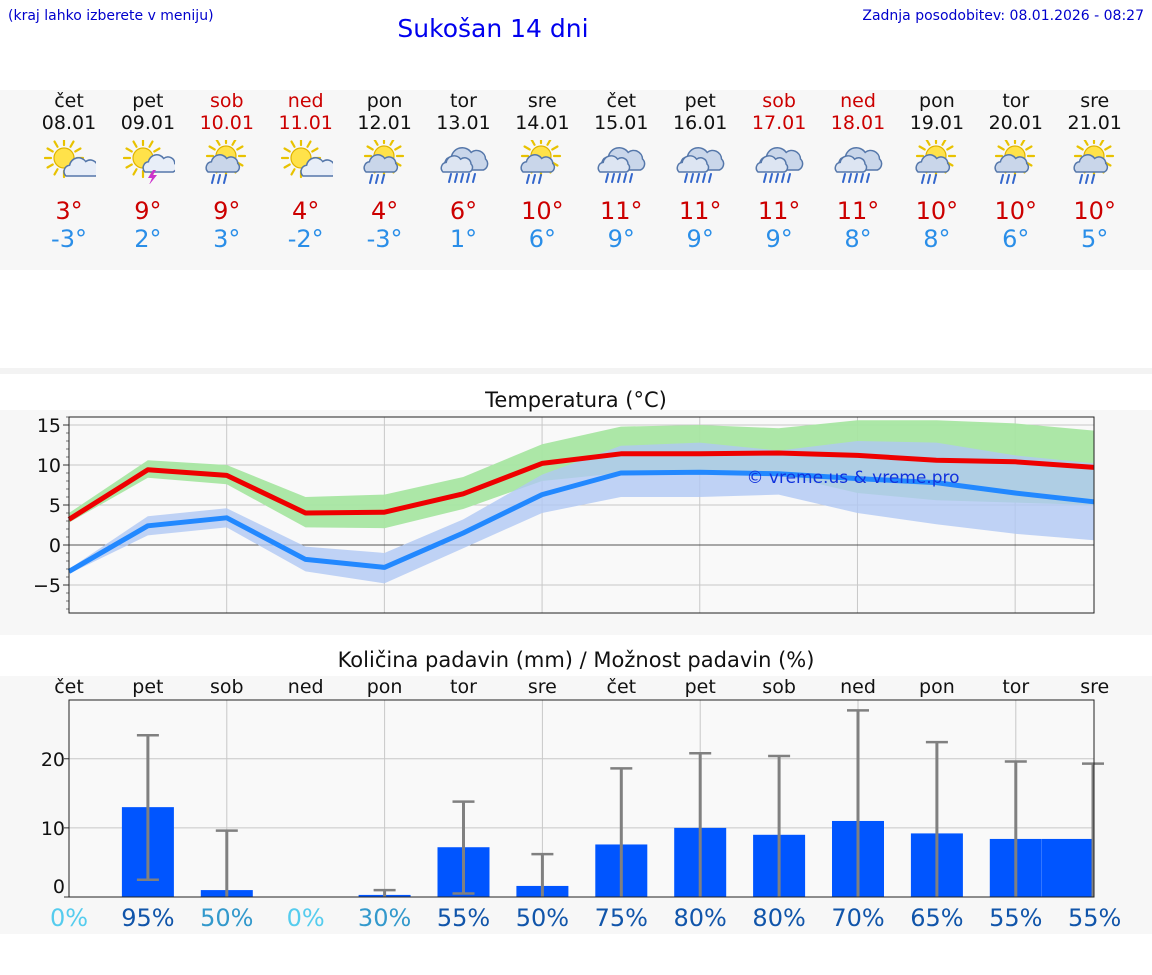  What do you see at coordinates (1016, 687) in the screenshot?
I see `precipitation-day-label: tor` at bounding box center [1016, 687].